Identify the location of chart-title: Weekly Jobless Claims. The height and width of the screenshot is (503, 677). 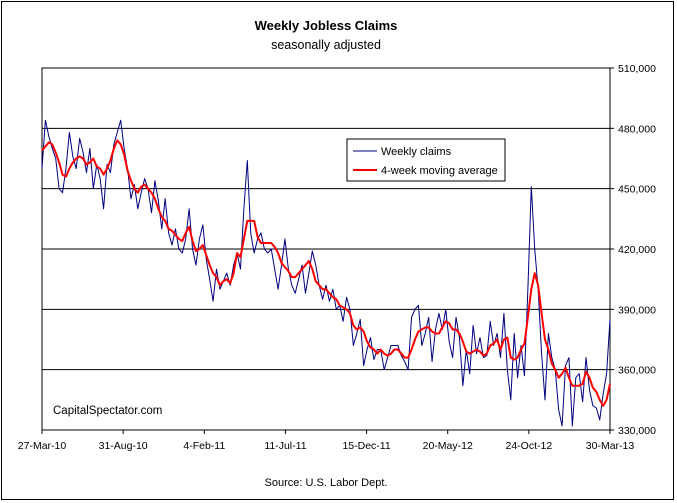
(326, 25).